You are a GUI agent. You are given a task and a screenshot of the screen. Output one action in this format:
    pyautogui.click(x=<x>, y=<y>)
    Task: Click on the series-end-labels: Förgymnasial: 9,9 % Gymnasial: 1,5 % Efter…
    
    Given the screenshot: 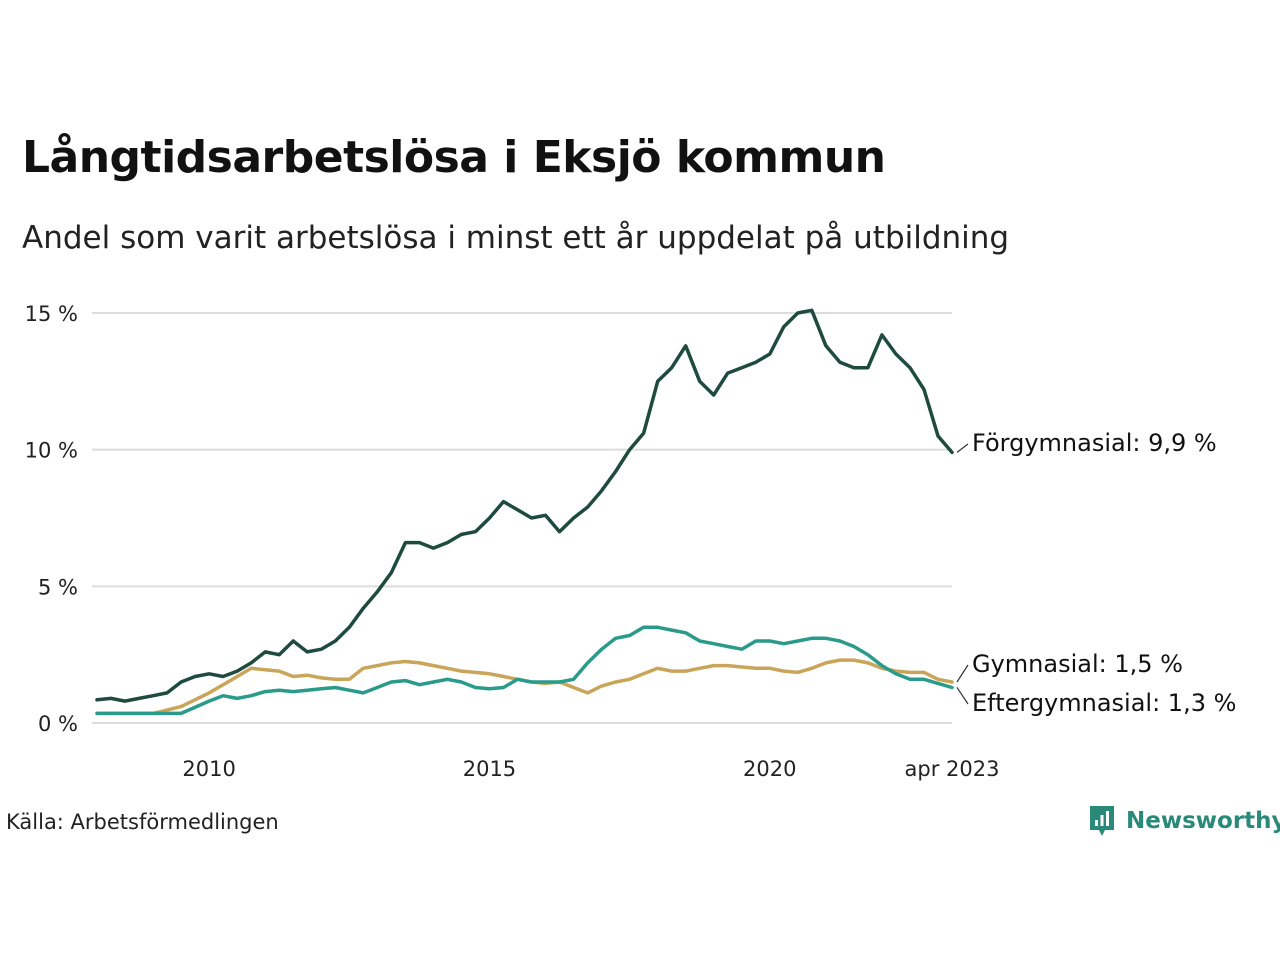 What is the action you would take?
    pyautogui.click(x=1096, y=573)
    